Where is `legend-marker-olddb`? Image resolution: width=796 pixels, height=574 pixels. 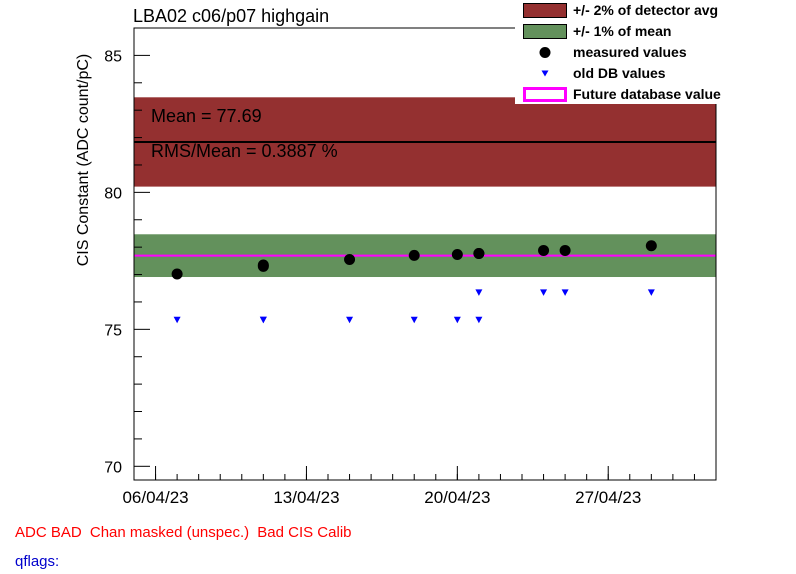 legend-marker-olddb is located at coordinates (545, 73).